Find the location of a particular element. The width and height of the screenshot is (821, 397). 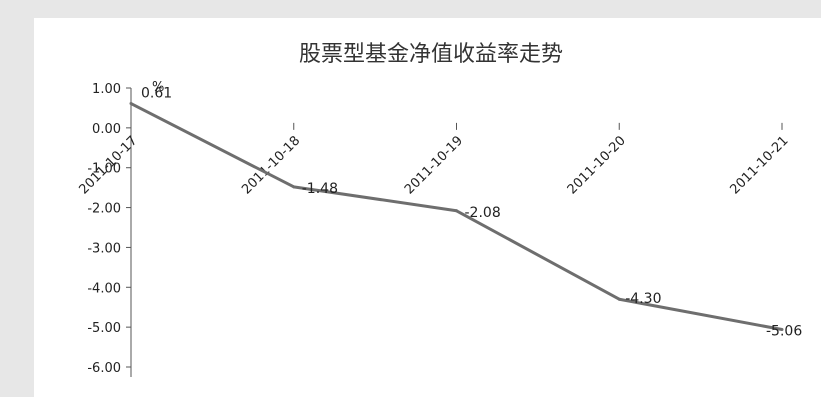

data-label: -5.06 is located at coordinates (784, 332).